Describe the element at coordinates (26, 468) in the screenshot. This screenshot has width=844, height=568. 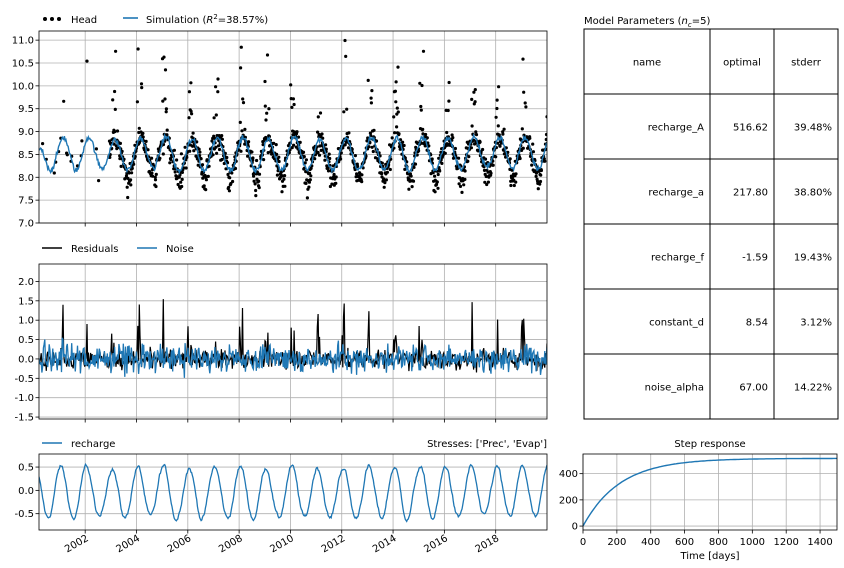
I see `recharge-ytick-label: 0.5` at that location.